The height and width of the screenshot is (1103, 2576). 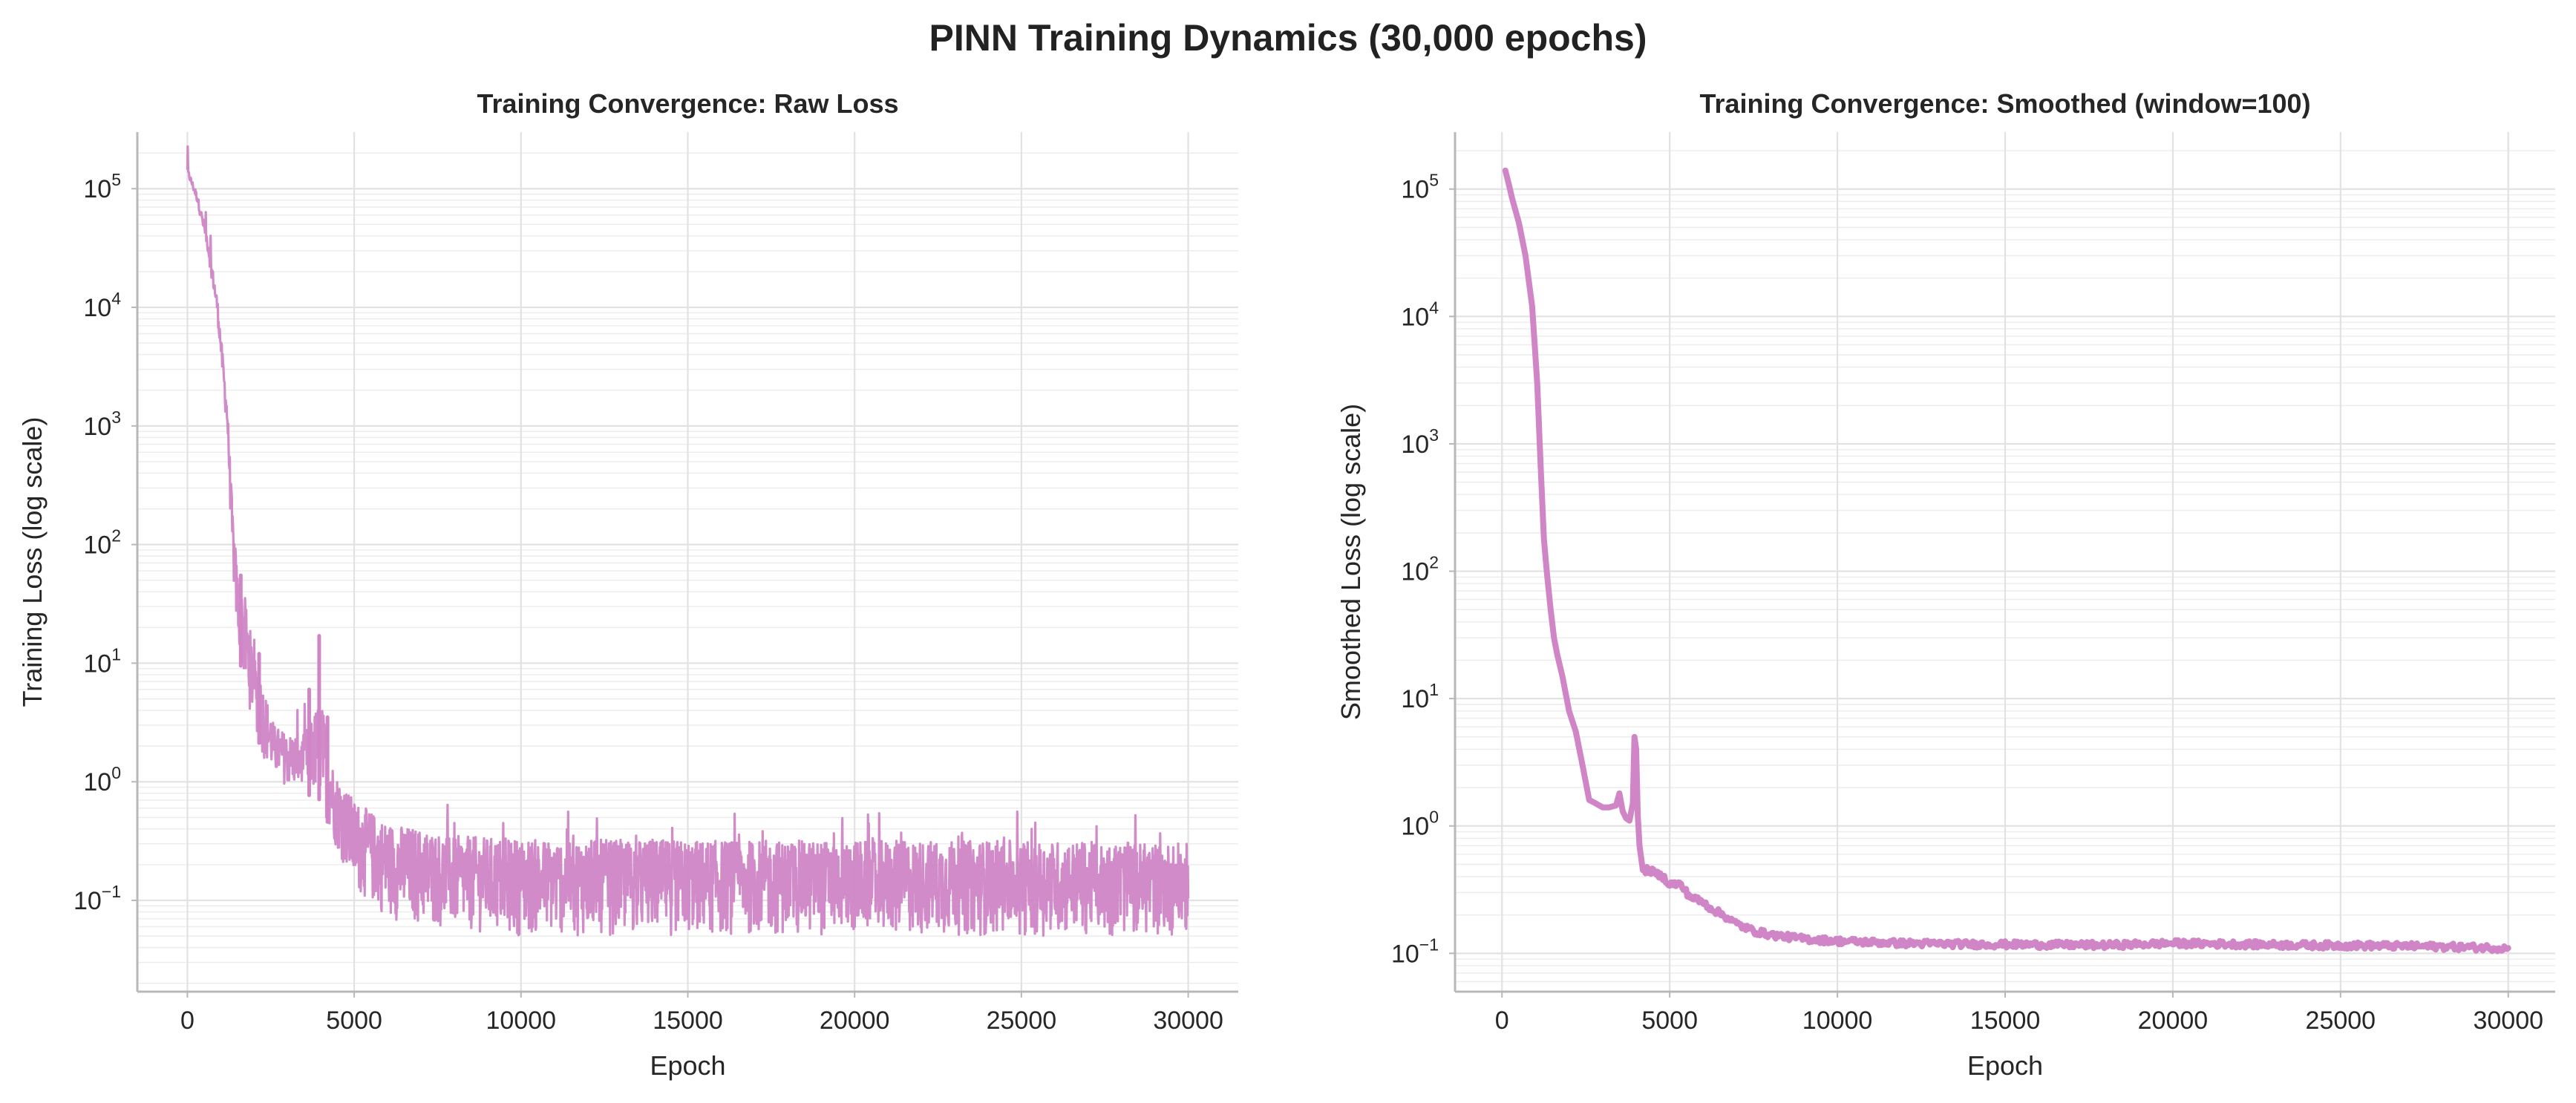 What do you see at coordinates (32, 562) in the screenshot?
I see `raw-y-axis-label: Training Loss (log scale)` at bounding box center [32, 562].